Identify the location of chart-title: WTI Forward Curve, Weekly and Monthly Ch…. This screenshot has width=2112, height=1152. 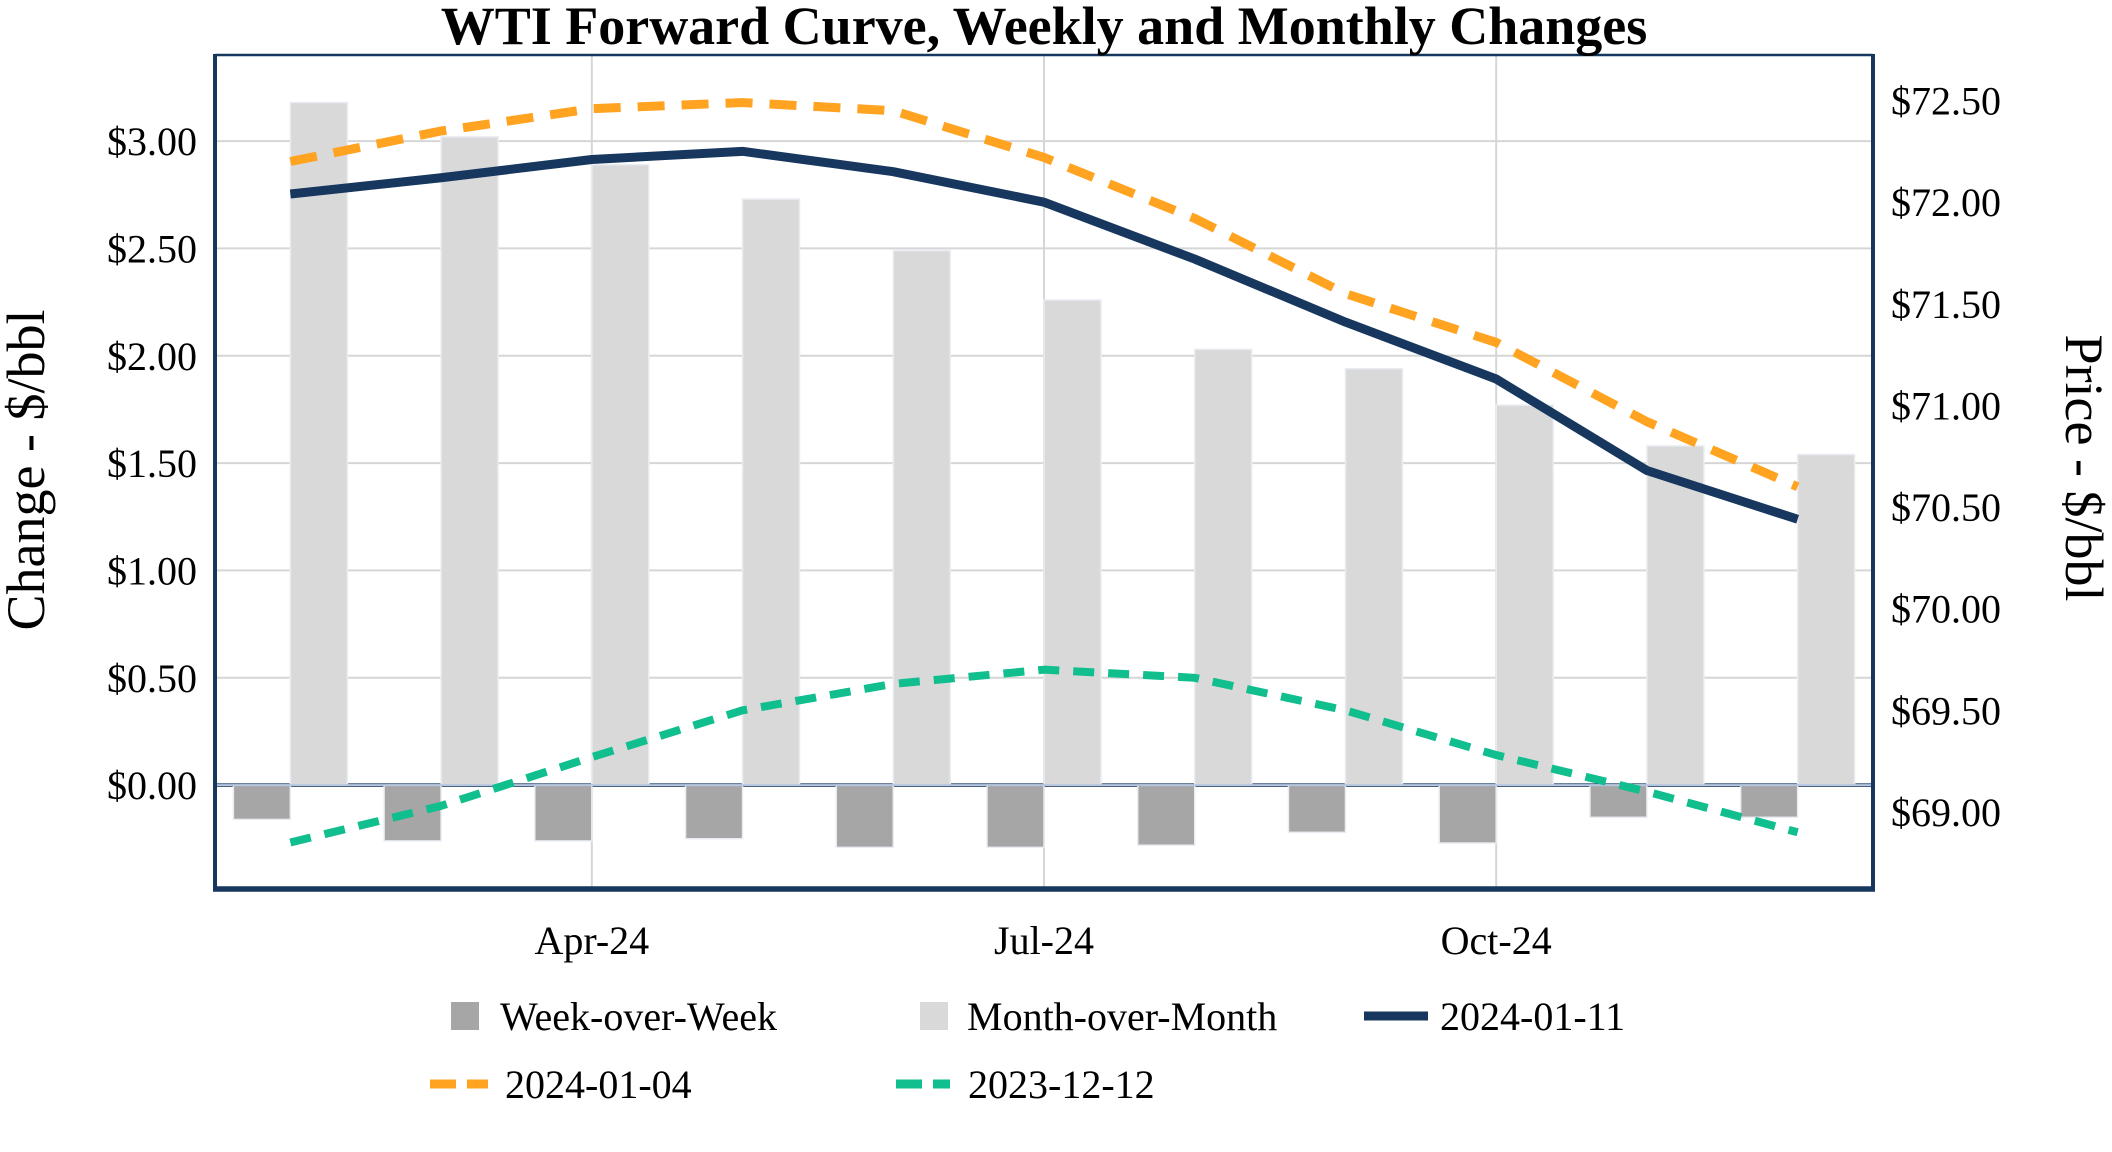
(1044, 28).